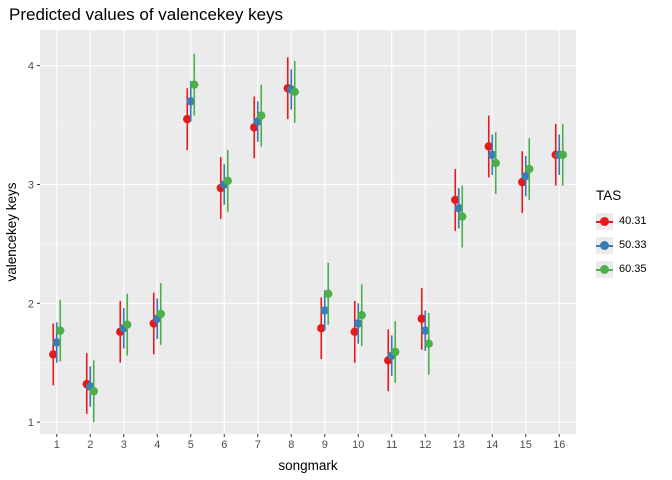  What do you see at coordinates (31, 185) in the screenshot?
I see `y-tick-label: 3` at bounding box center [31, 185].